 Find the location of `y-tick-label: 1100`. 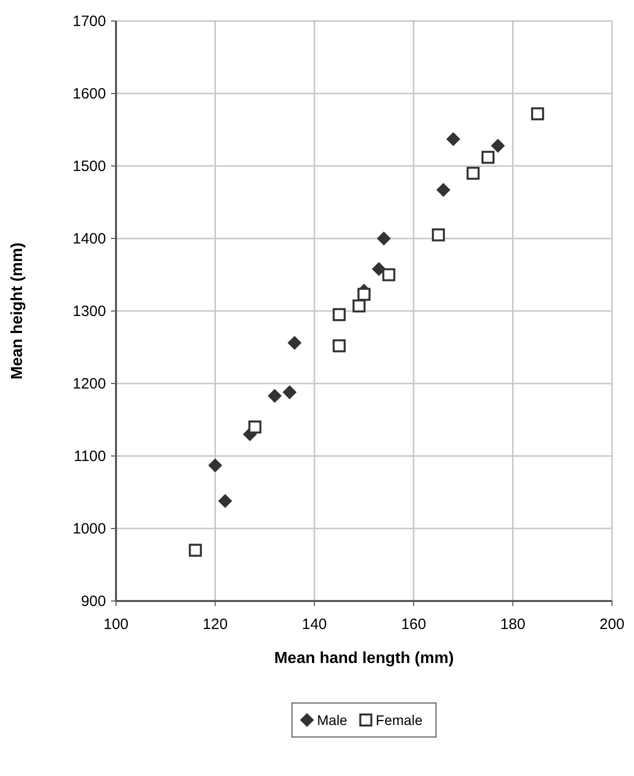

y-tick-label: 1100 is located at coordinates (90, 456).